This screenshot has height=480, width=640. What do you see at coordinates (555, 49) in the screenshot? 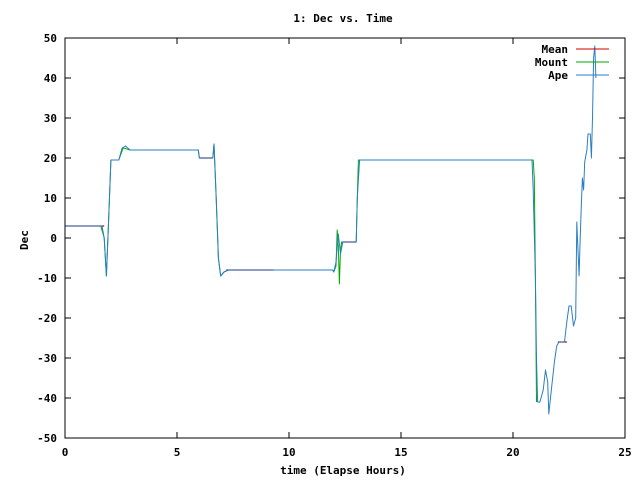
I see `legend-label-mean: Mean` at bounding box center [555, 49].